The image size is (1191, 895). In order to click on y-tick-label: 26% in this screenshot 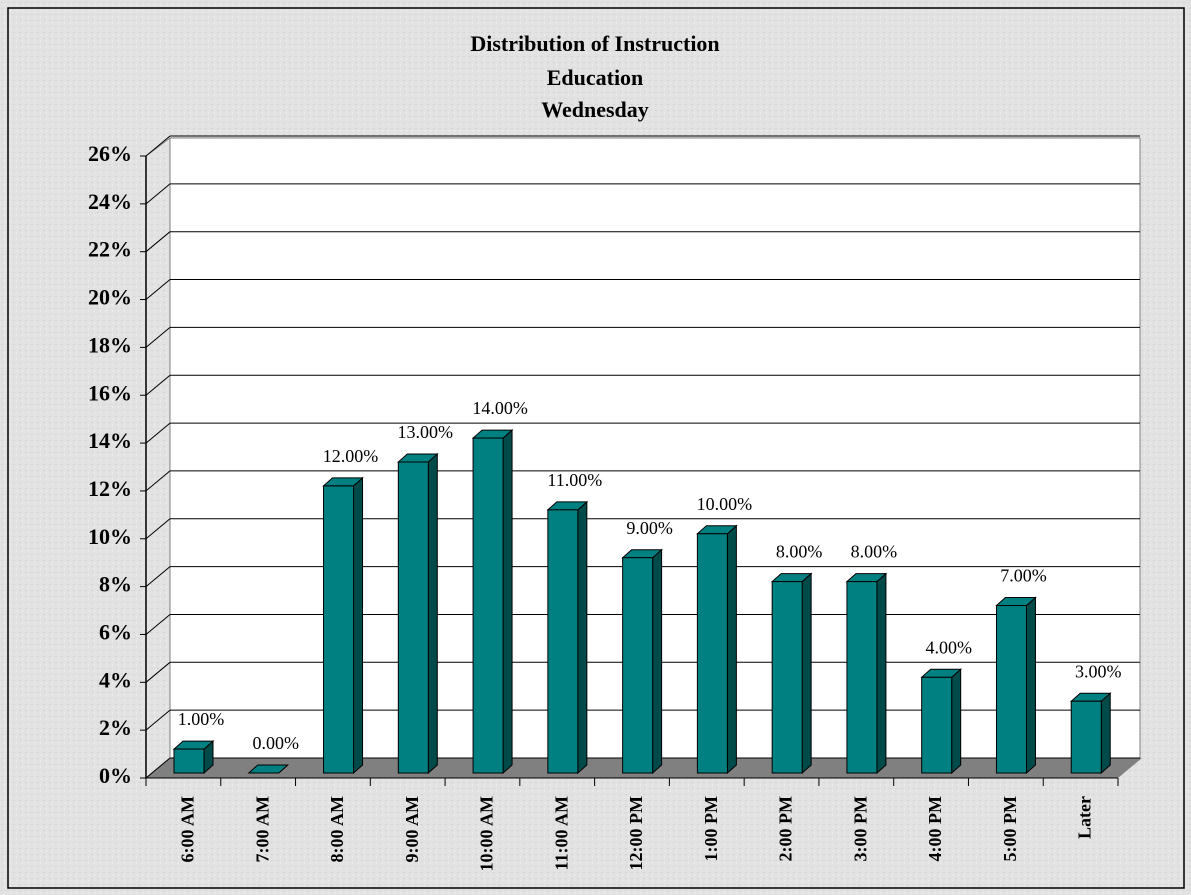, I will do `click(110, 153)`.